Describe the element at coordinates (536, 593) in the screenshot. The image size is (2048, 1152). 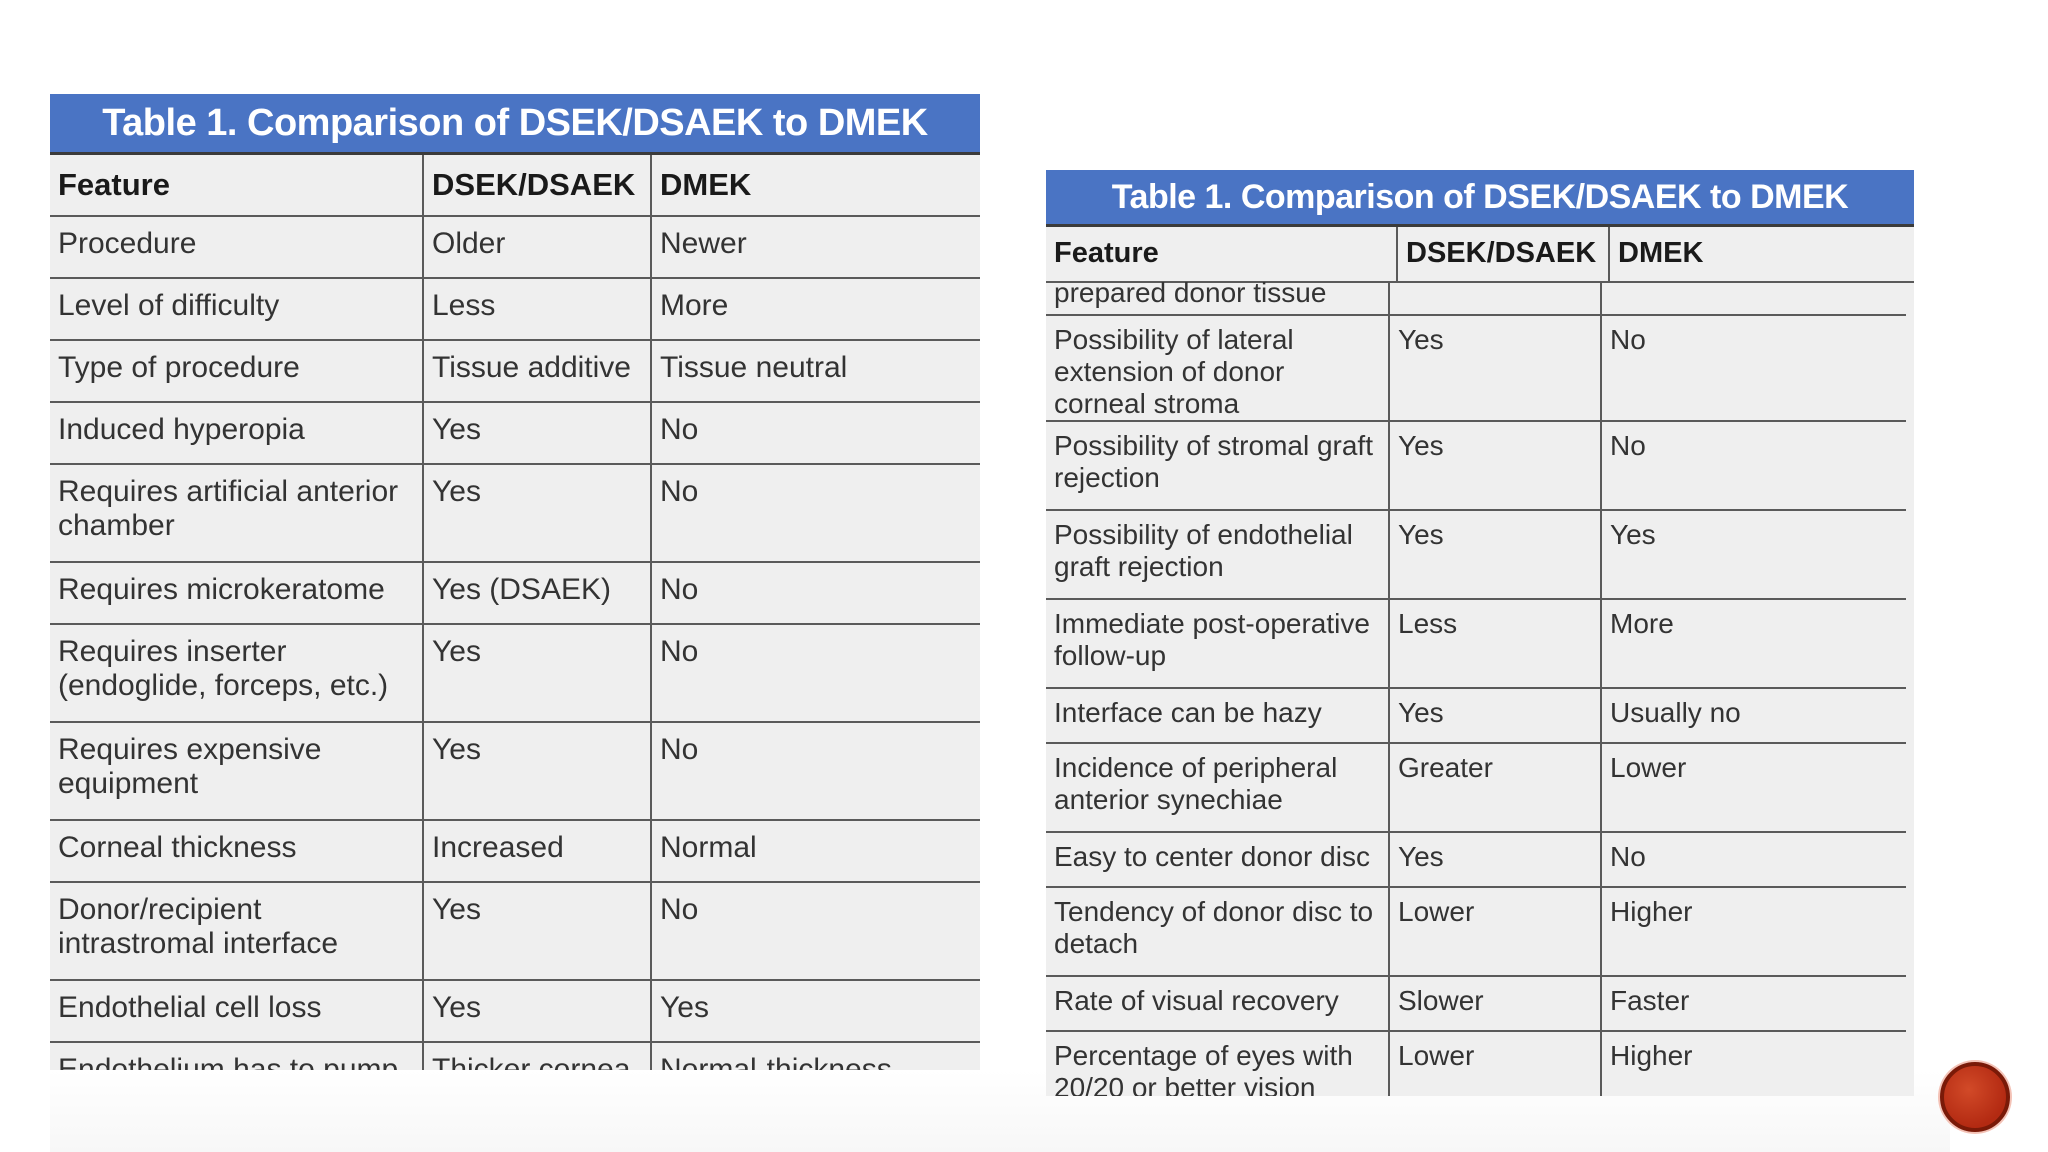
I see `dsek-cell: Yes (DSAEK)` at that location.